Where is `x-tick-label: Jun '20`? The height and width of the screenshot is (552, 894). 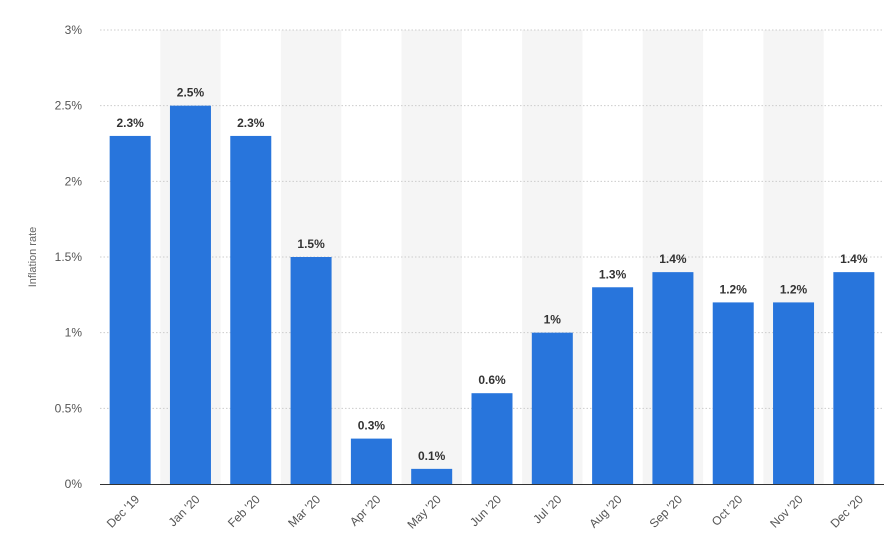 x-tick-label: Jun '20 is located at coordinates (485, 510).